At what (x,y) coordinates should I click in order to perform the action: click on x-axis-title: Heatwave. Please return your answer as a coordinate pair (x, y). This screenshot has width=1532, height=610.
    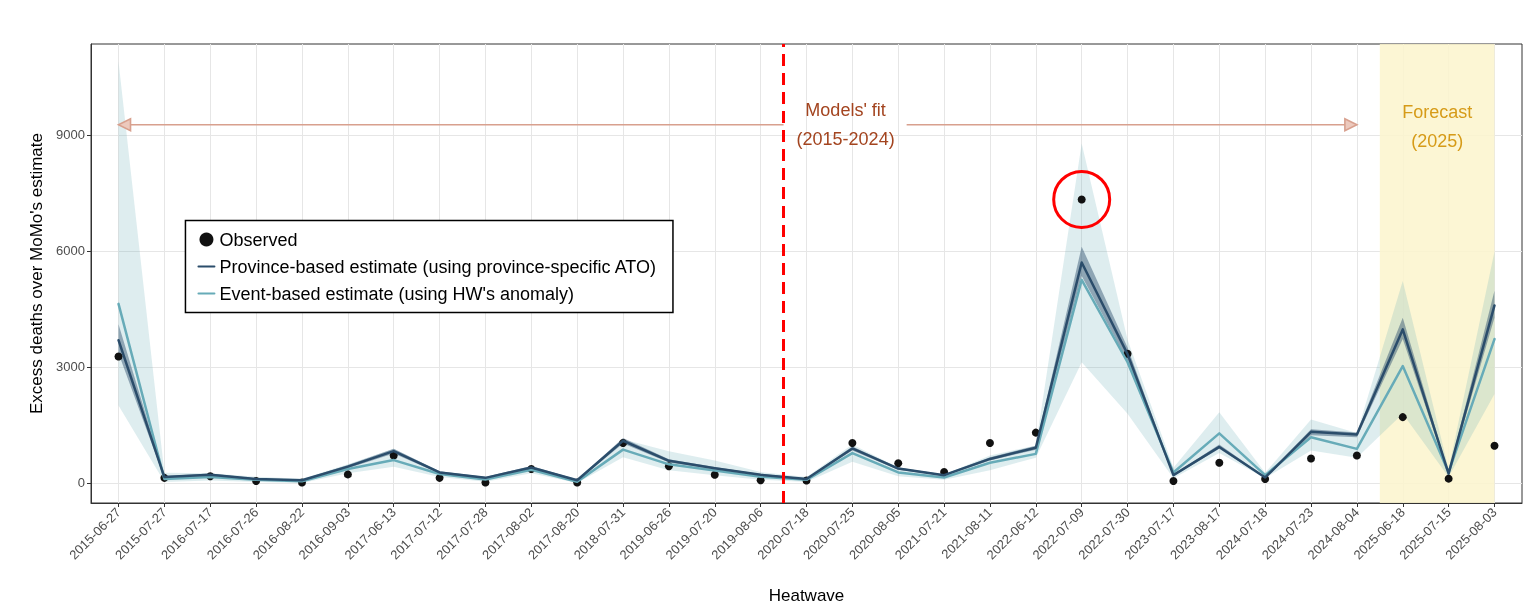
    Looking at the image, I should click on (806, 595).